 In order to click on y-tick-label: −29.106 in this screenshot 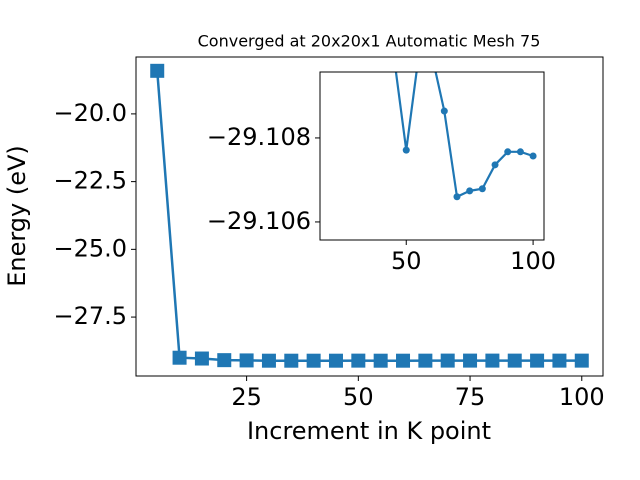, I will do `click(259, 221)`.